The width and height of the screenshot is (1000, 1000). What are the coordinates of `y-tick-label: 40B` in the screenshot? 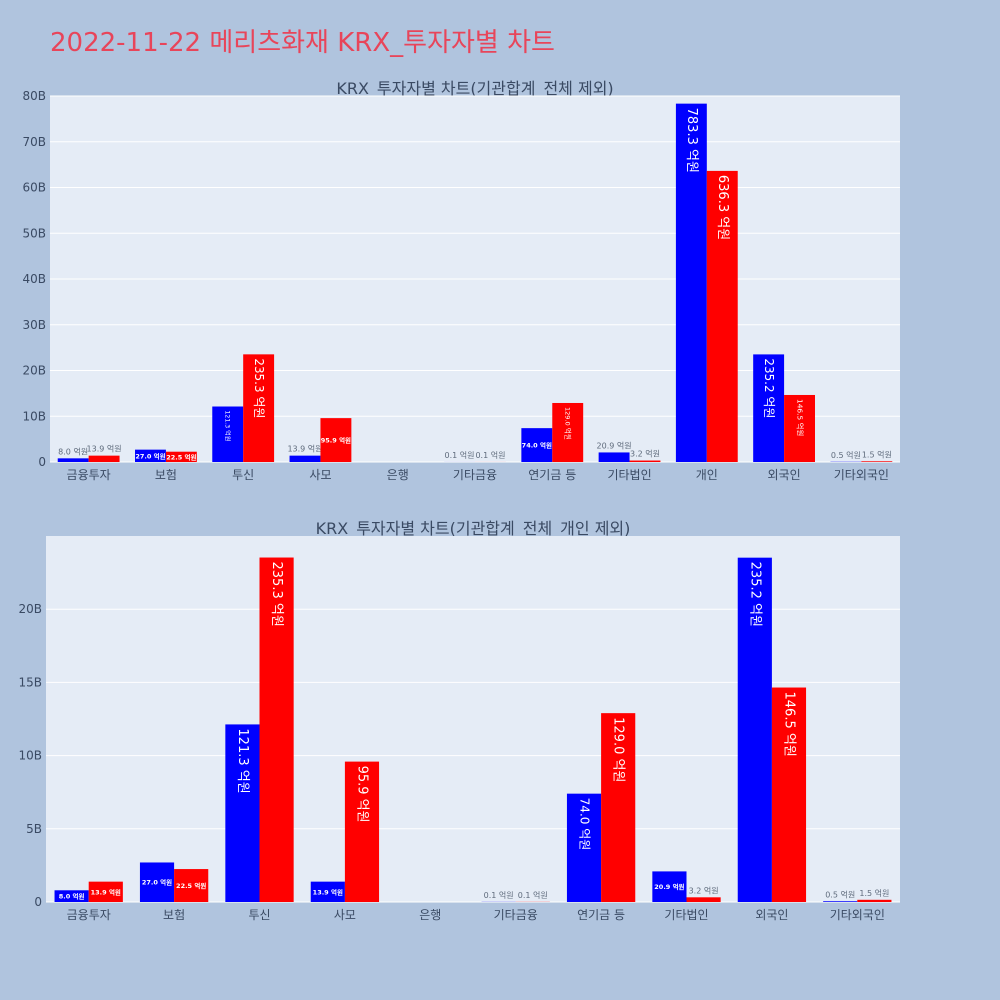 It's located at (34, 279).